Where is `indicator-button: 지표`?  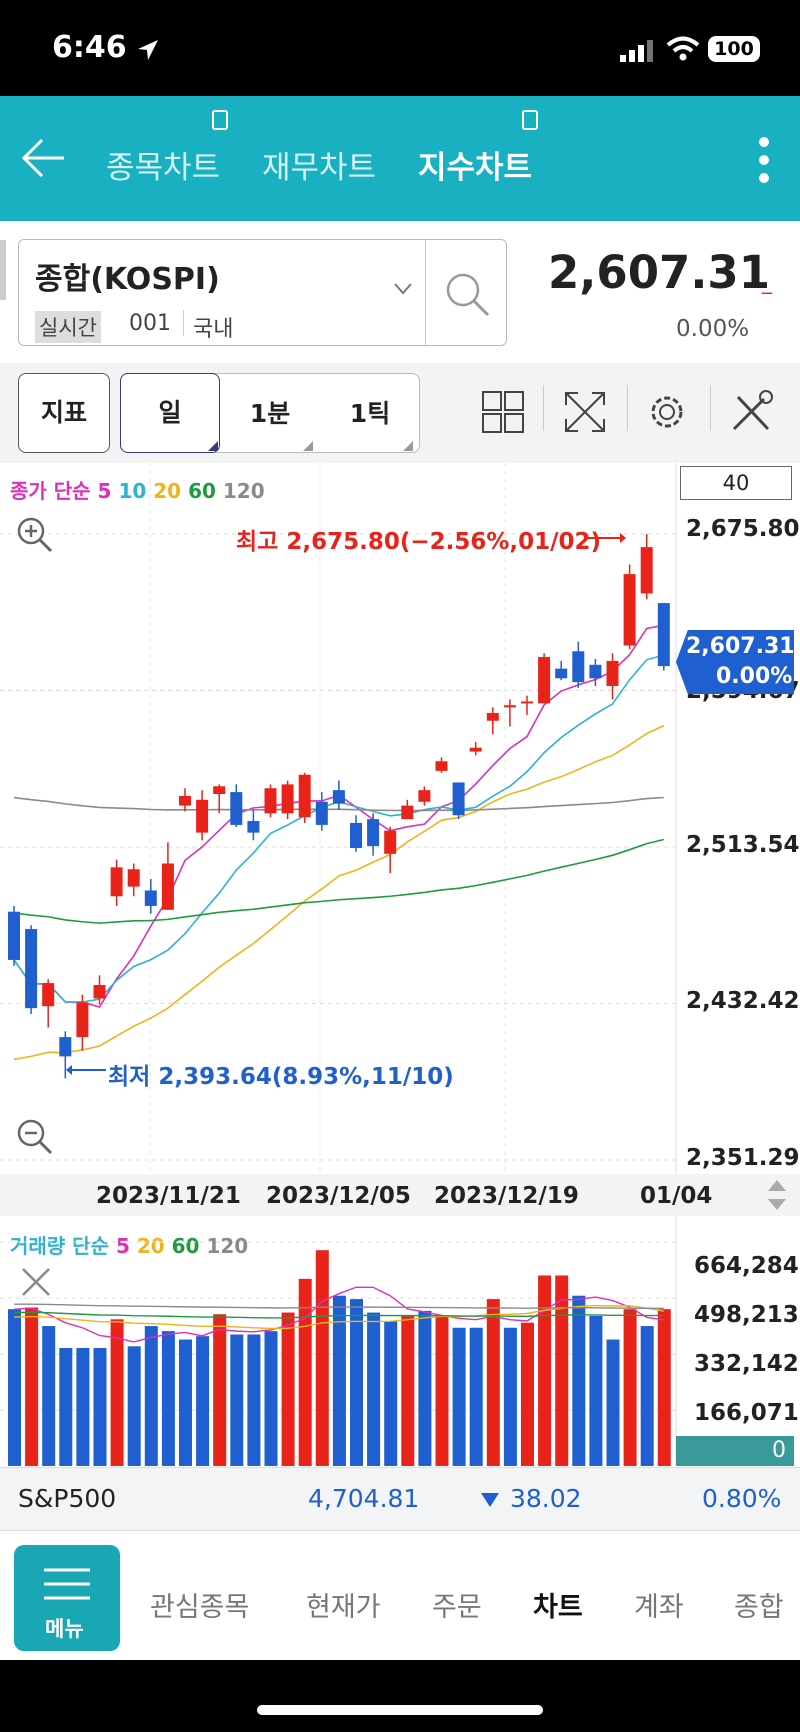 indicator-button: 지표 is located at coordinates (64, 413).